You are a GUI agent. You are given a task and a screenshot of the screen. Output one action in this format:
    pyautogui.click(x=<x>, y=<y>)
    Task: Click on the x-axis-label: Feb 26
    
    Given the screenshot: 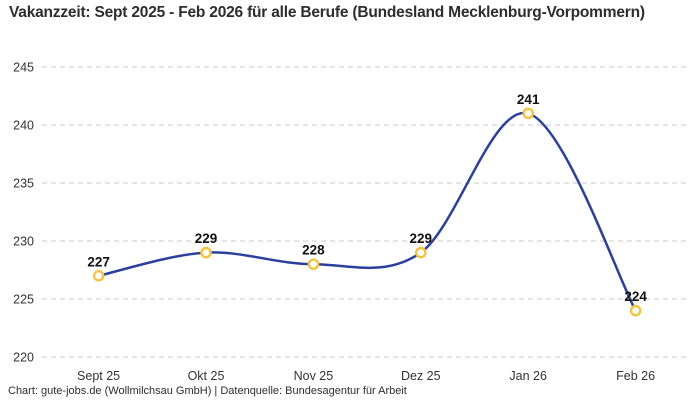 What is the action you would take?
    pyautogui.click(x=635, y=376)
    